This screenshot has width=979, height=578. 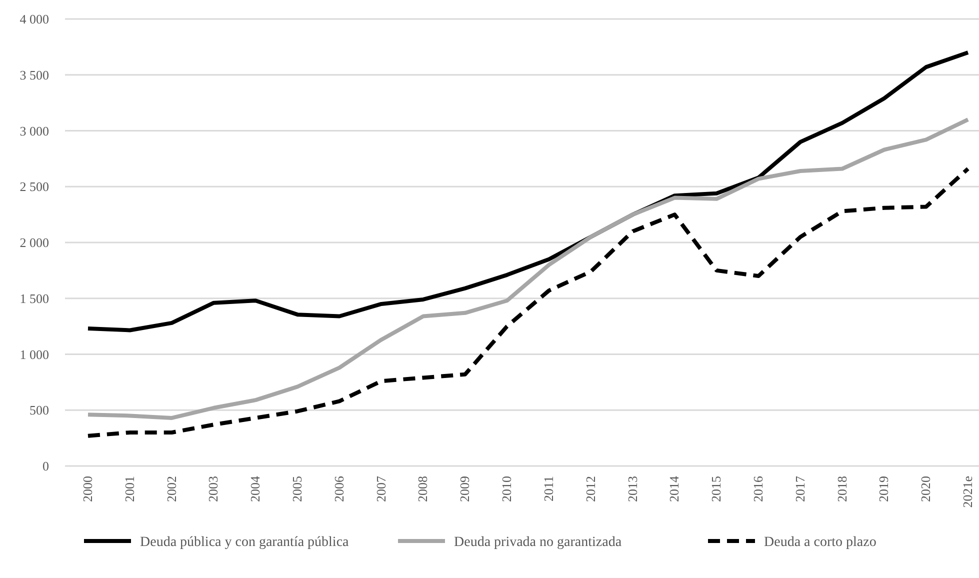 What do you see at coordinates (45, 466) in the screenshot?
I see `y-tick-label: 0` at bounding box center [45, 466].